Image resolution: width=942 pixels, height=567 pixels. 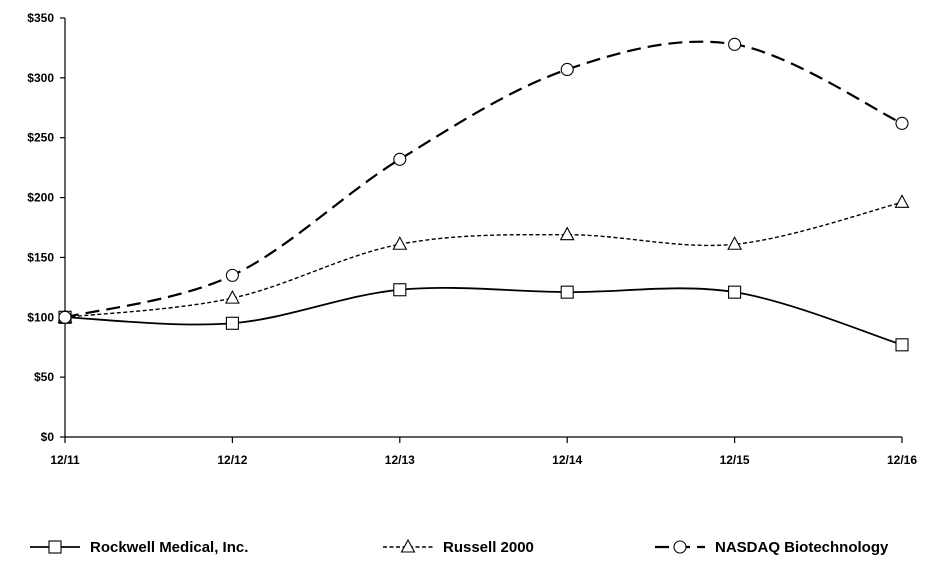 I want to click on x-tick-label: 12/12, so click(x=232, y=460).